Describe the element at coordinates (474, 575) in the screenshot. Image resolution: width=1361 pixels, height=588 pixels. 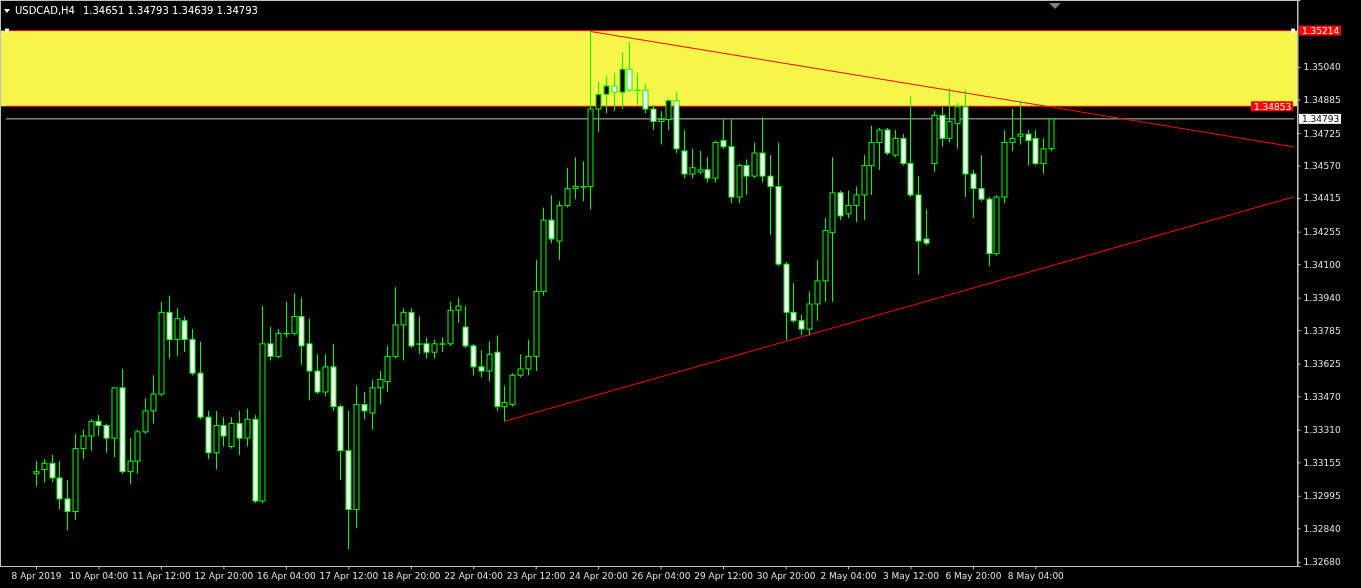
I see `x-tick-label: 22 Apr 04:00` at that location.